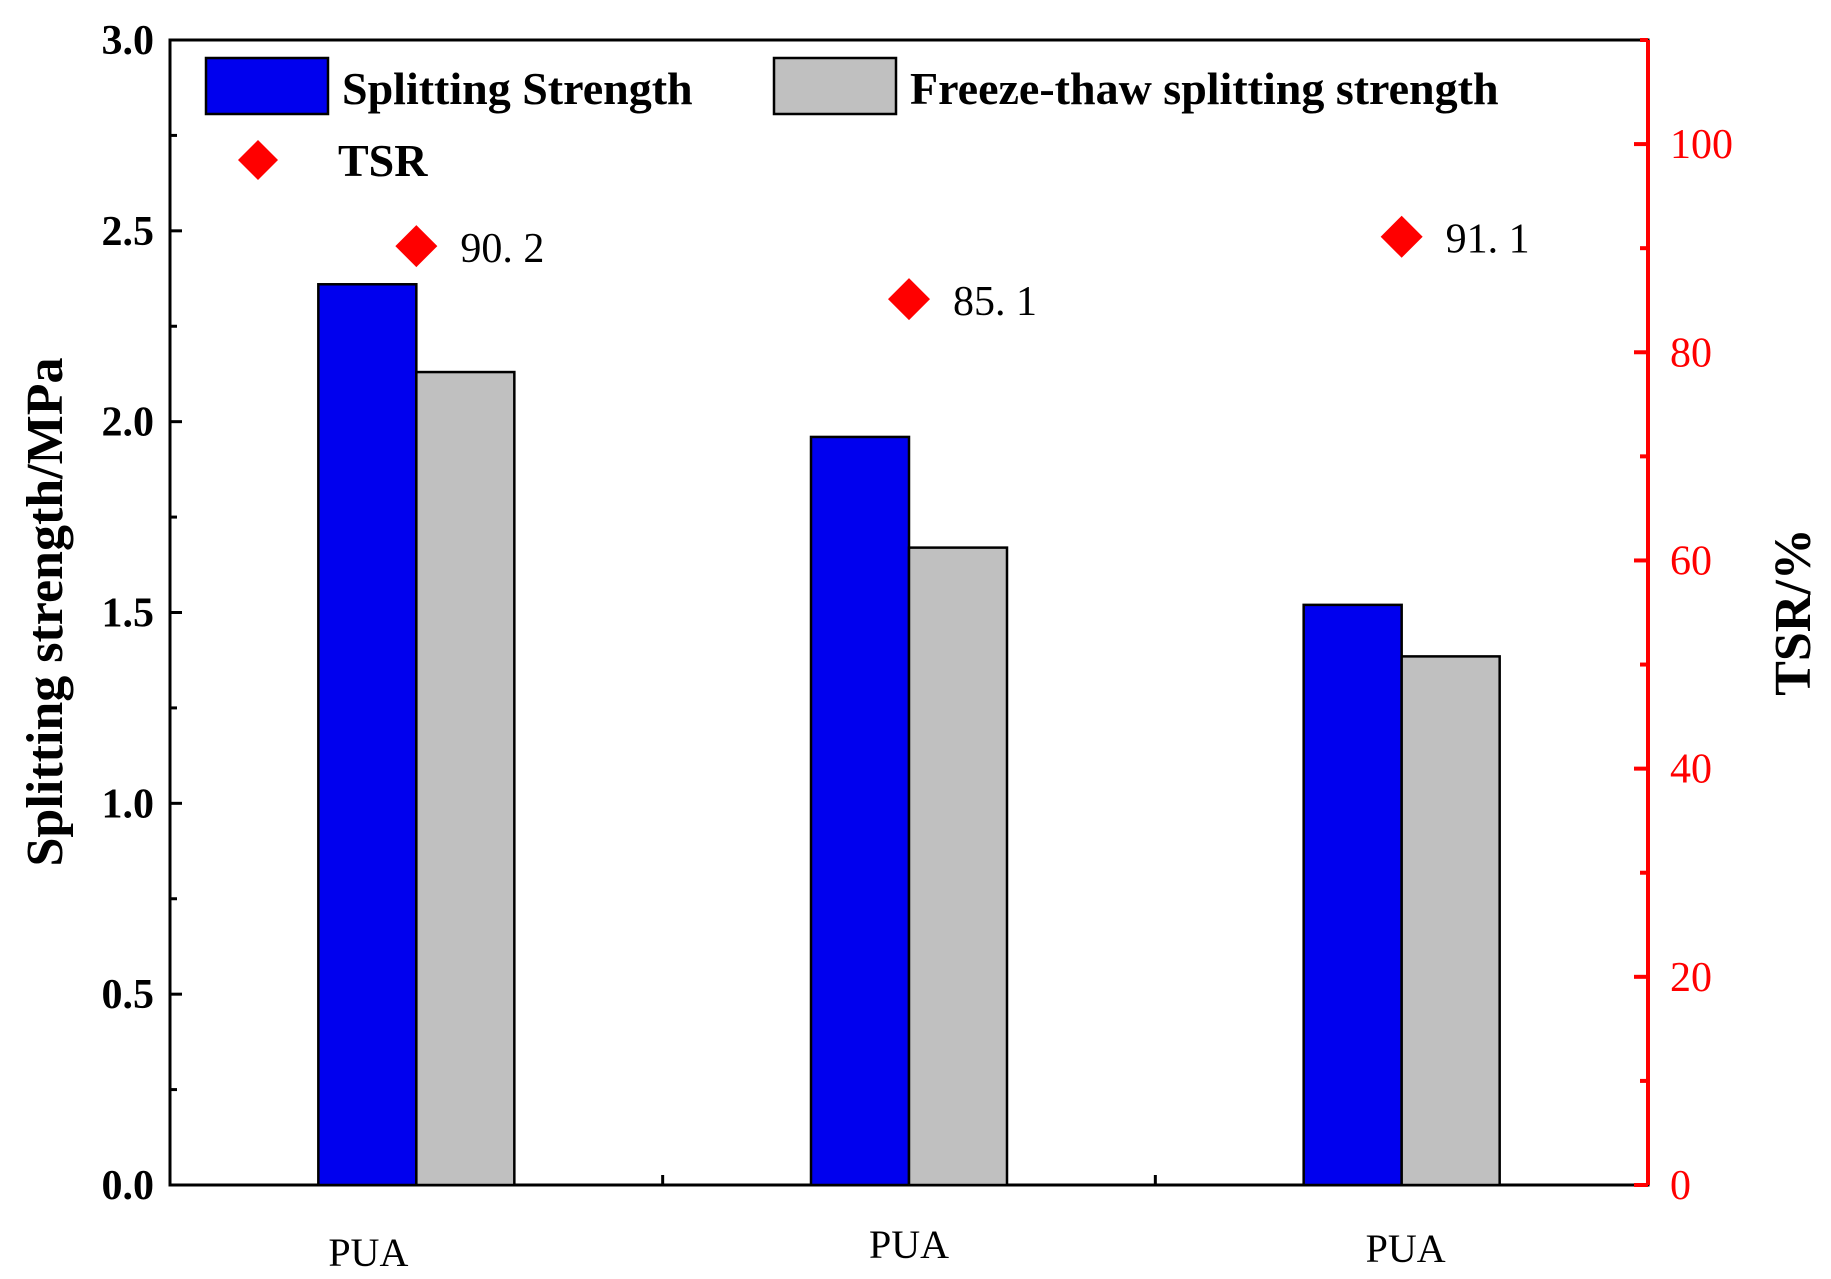 The image size is (1831, 1279). Describe the element at coordinates (962, 270) in the screenshot. I see `tsr-markers-layer: 90. 2 85. 1 91. 1` at that location.